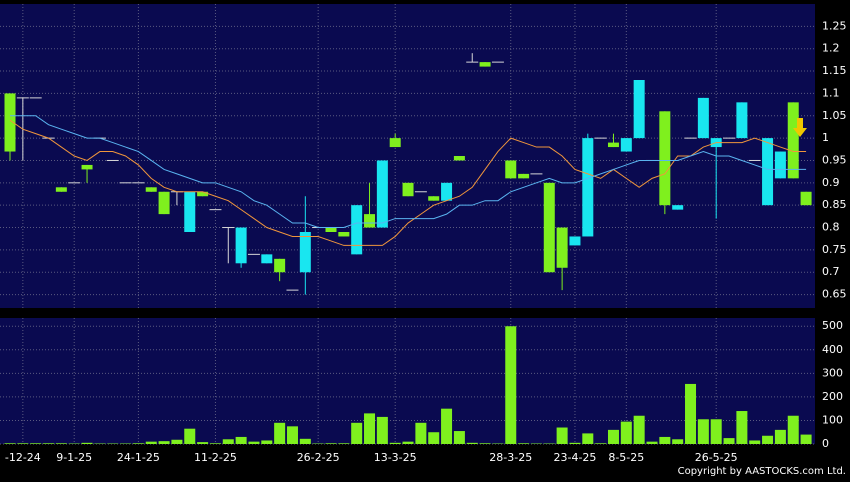  What do you see at coordinates (825, 137) in the screenshot?
I see `y-tick-label: 1` at bounding box center [825, 137].